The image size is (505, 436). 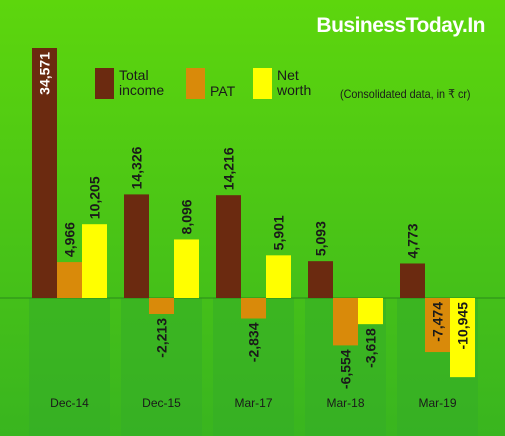 I want to click on legend-swatch-net-worth, so click(x=262, y=83).